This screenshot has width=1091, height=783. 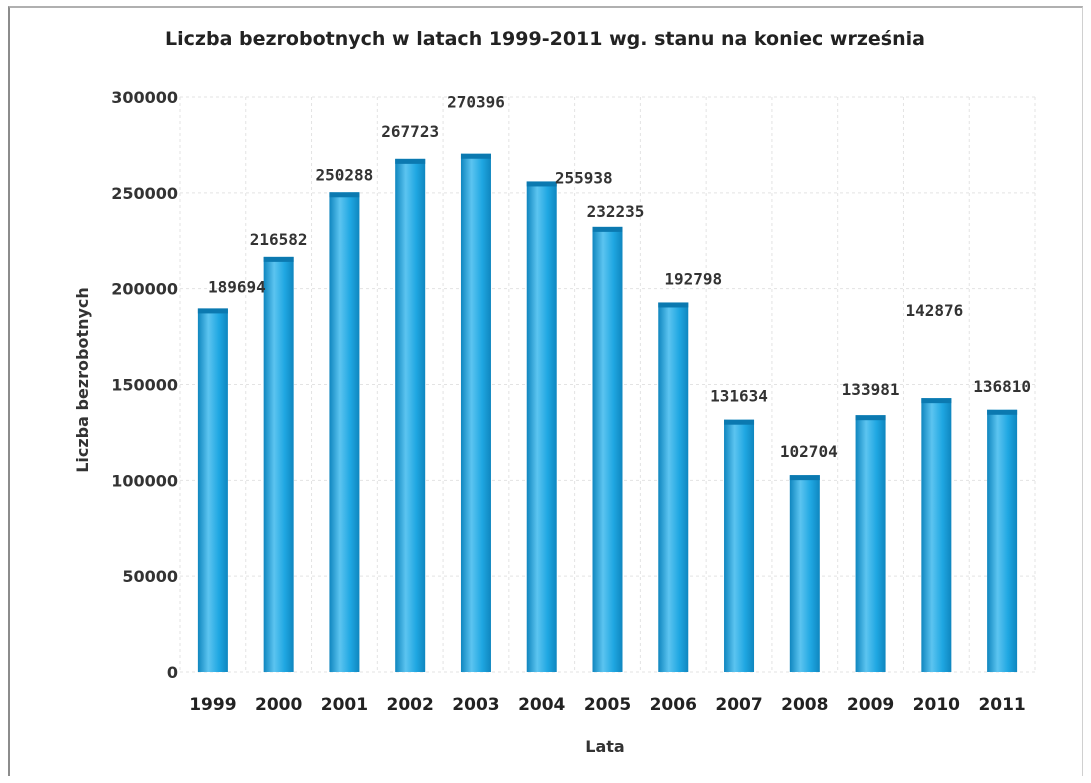 I want to click on bar-2008, so click(x=804, y=573).